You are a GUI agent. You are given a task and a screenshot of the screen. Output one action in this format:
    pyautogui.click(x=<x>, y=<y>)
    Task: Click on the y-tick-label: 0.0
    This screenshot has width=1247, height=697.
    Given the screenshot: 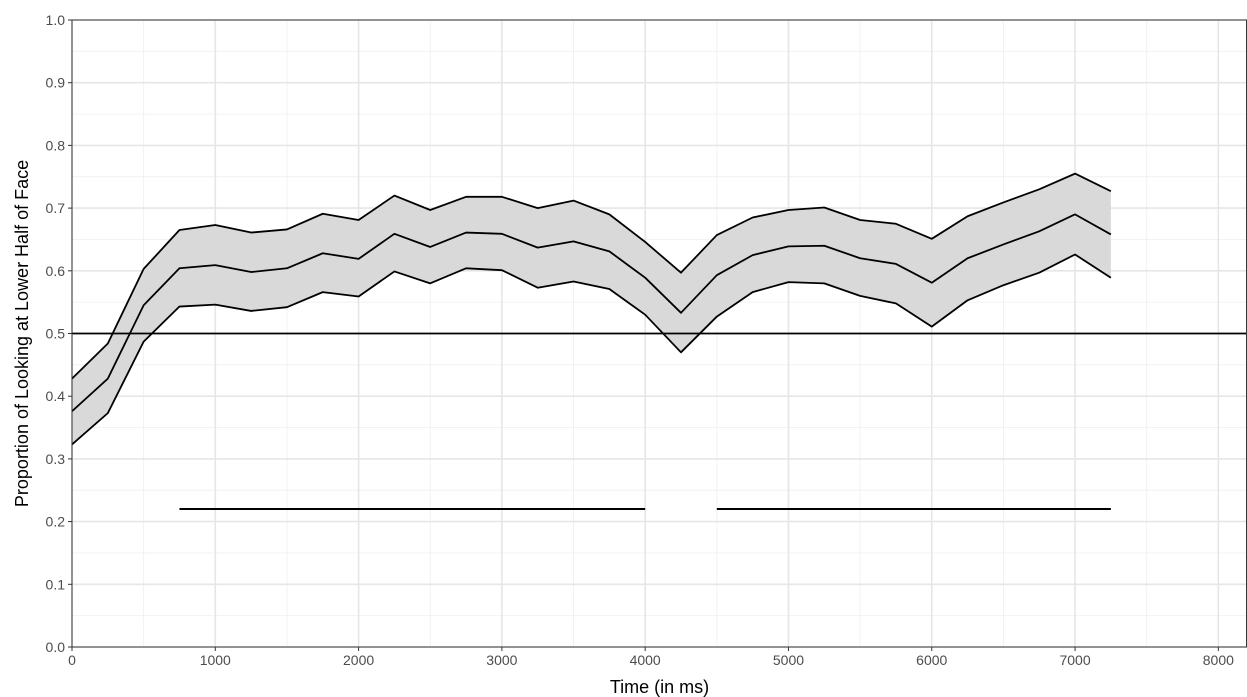 What is the action you would take?
    pyautogui.click(x=56, y=647)
    